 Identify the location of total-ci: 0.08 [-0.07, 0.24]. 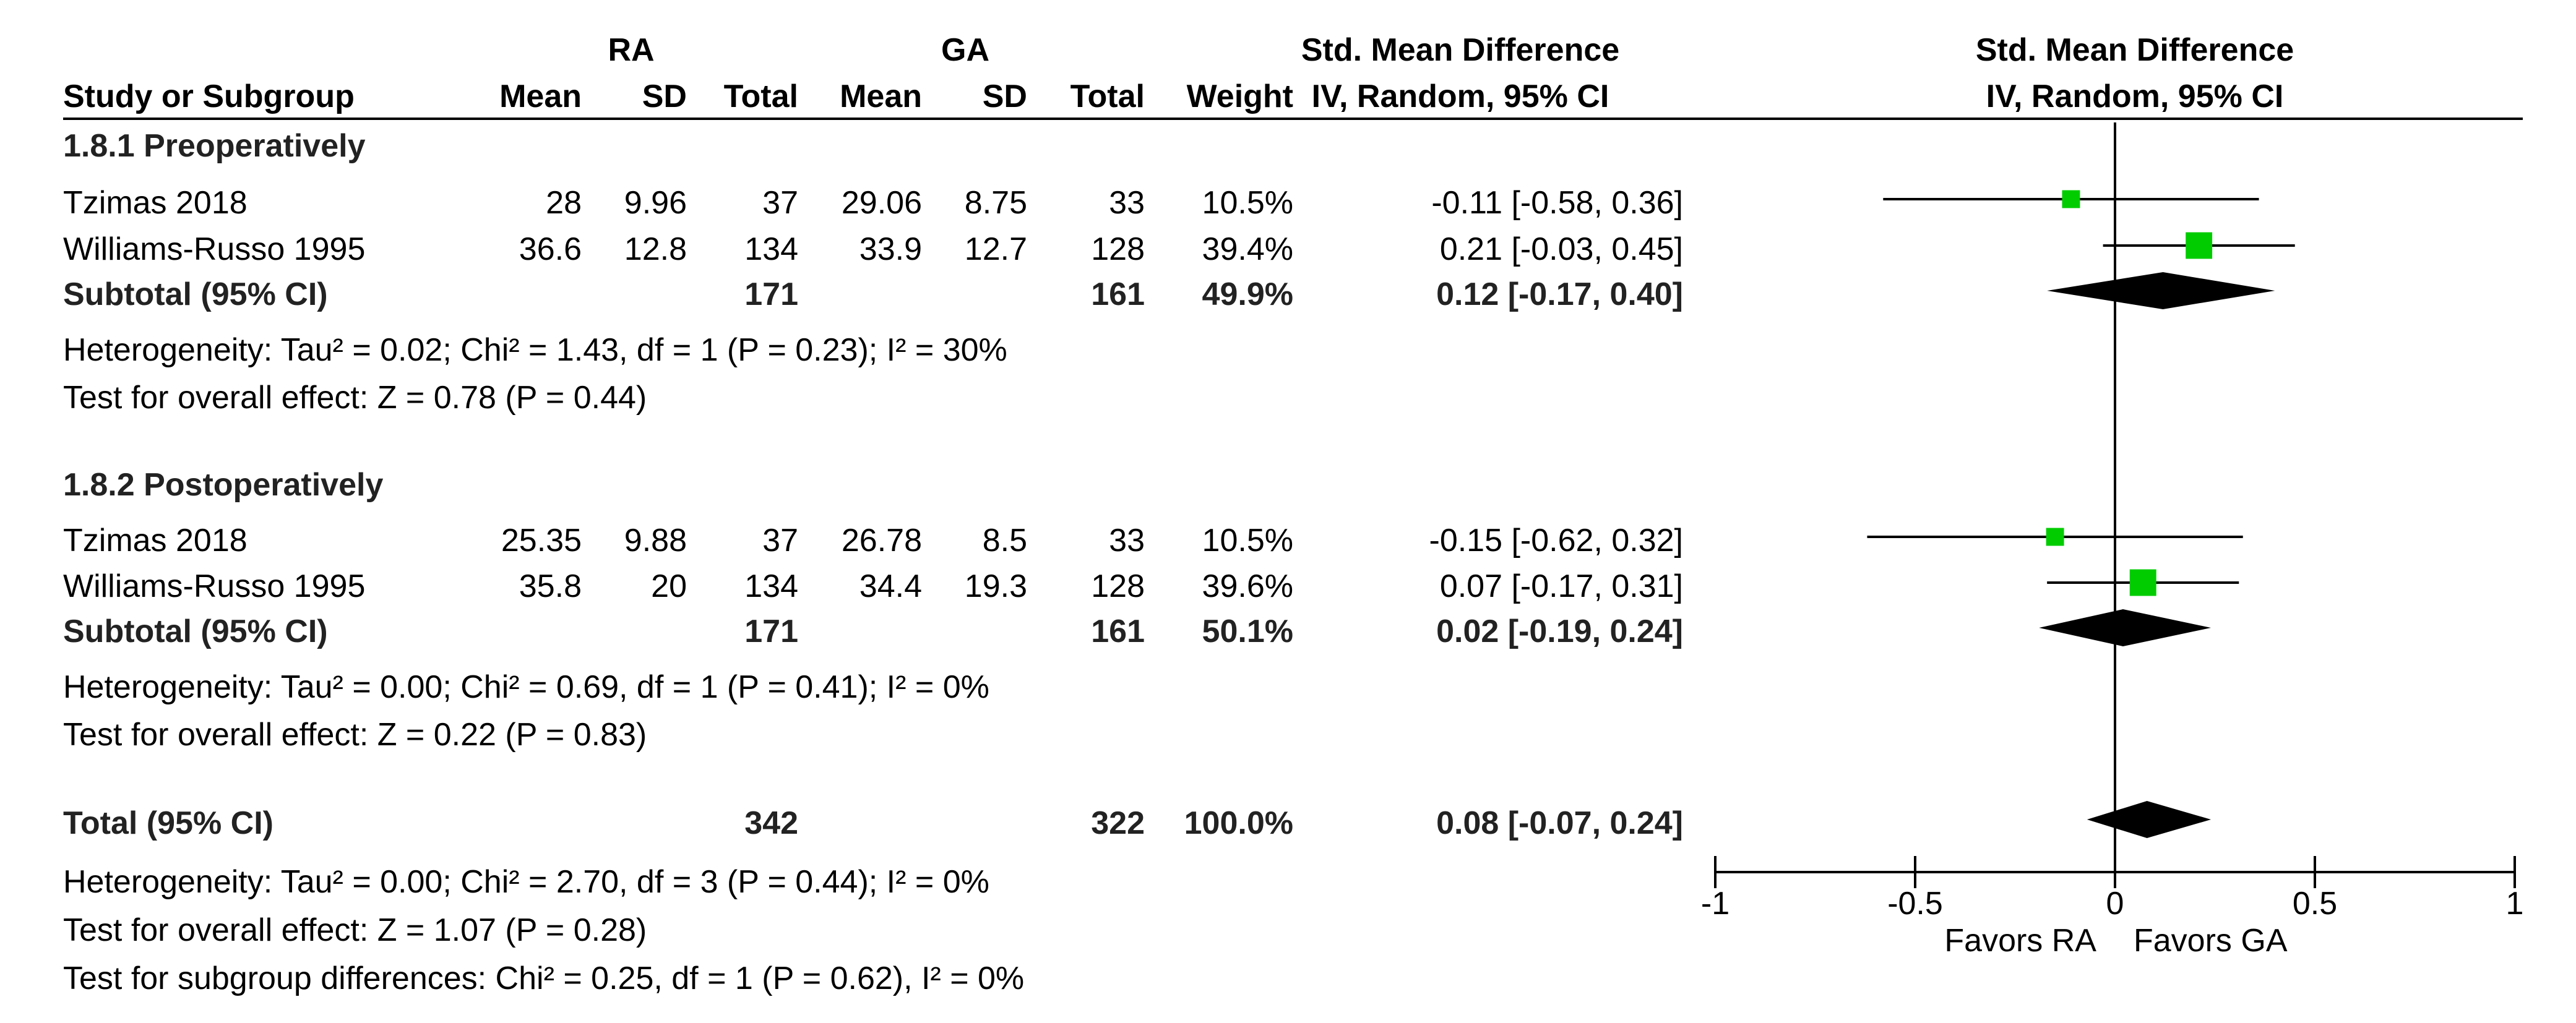
(1559, 823).